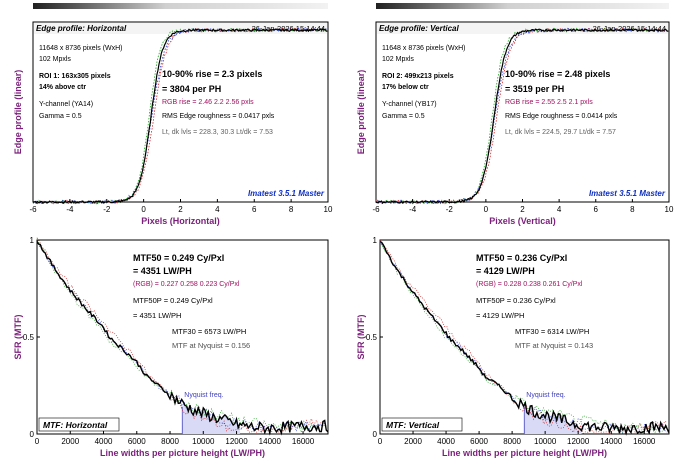 The width and height of the screenshot is (680, 469). Describe the element at coordinates (561, 116) in the screenshot. I see `rms-roughness-line: RMS Edge roughness = 0.0414 pxls` at that location.